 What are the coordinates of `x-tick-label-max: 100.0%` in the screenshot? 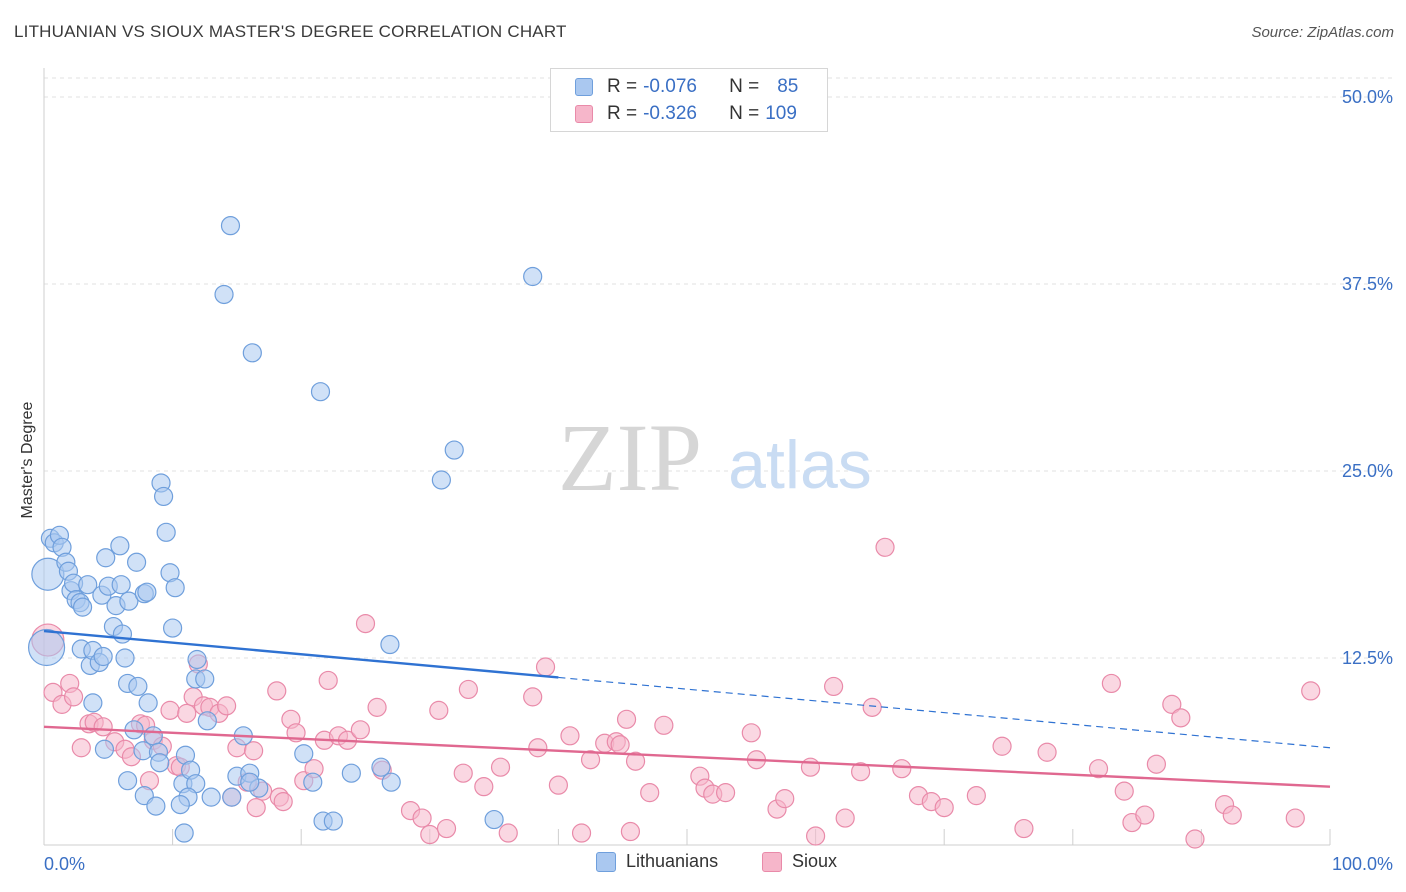 It's located at (1362, 864).